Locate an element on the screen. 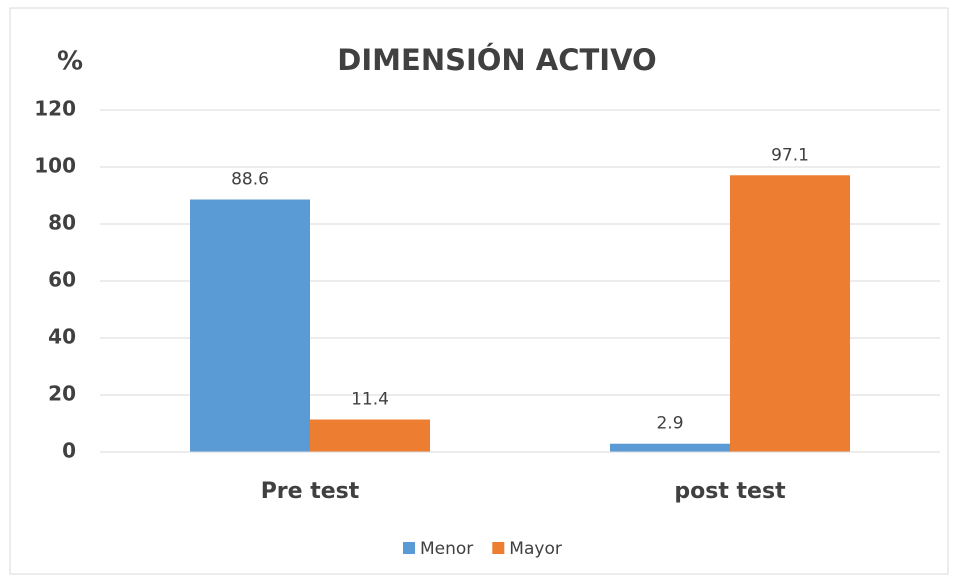 The height and width of the screenshot is (580, 960). chart-title: DIMENSIÓN ACTIVO is located at coordinates (496, 60).